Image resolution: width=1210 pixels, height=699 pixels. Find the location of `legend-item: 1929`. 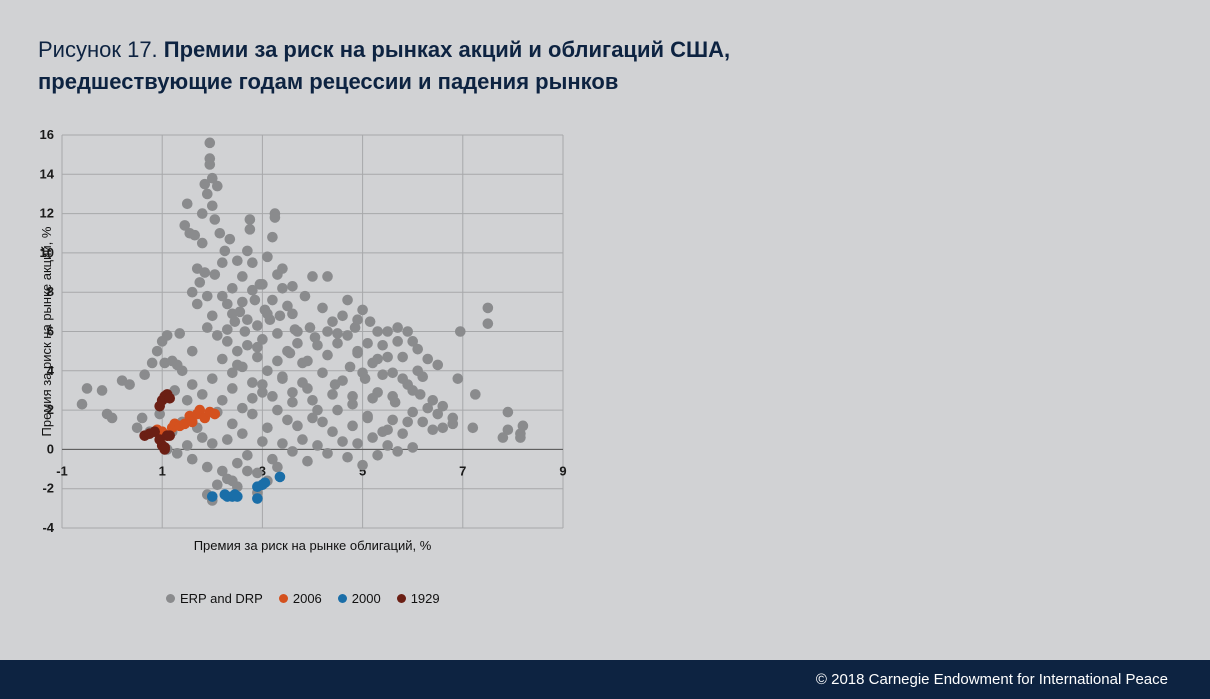

legend-item: 1929 is located at coordinates (418, 598).